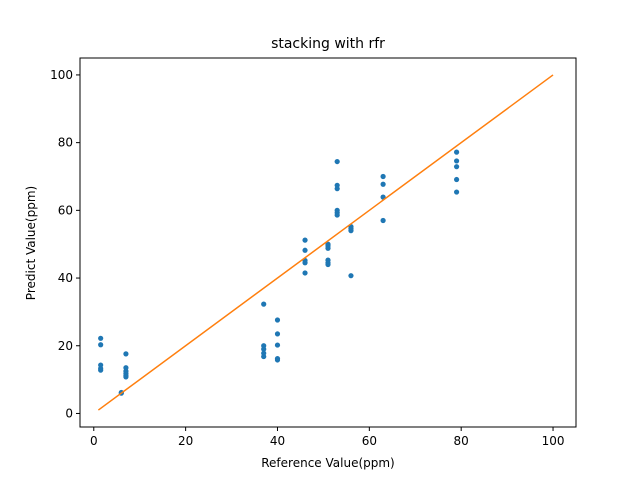  What do you see at coordinates (65, 244) in the screenshot?
I see `y-axis-ticks: 0 20 40 60 80 100` at bounding box center [65, 244].